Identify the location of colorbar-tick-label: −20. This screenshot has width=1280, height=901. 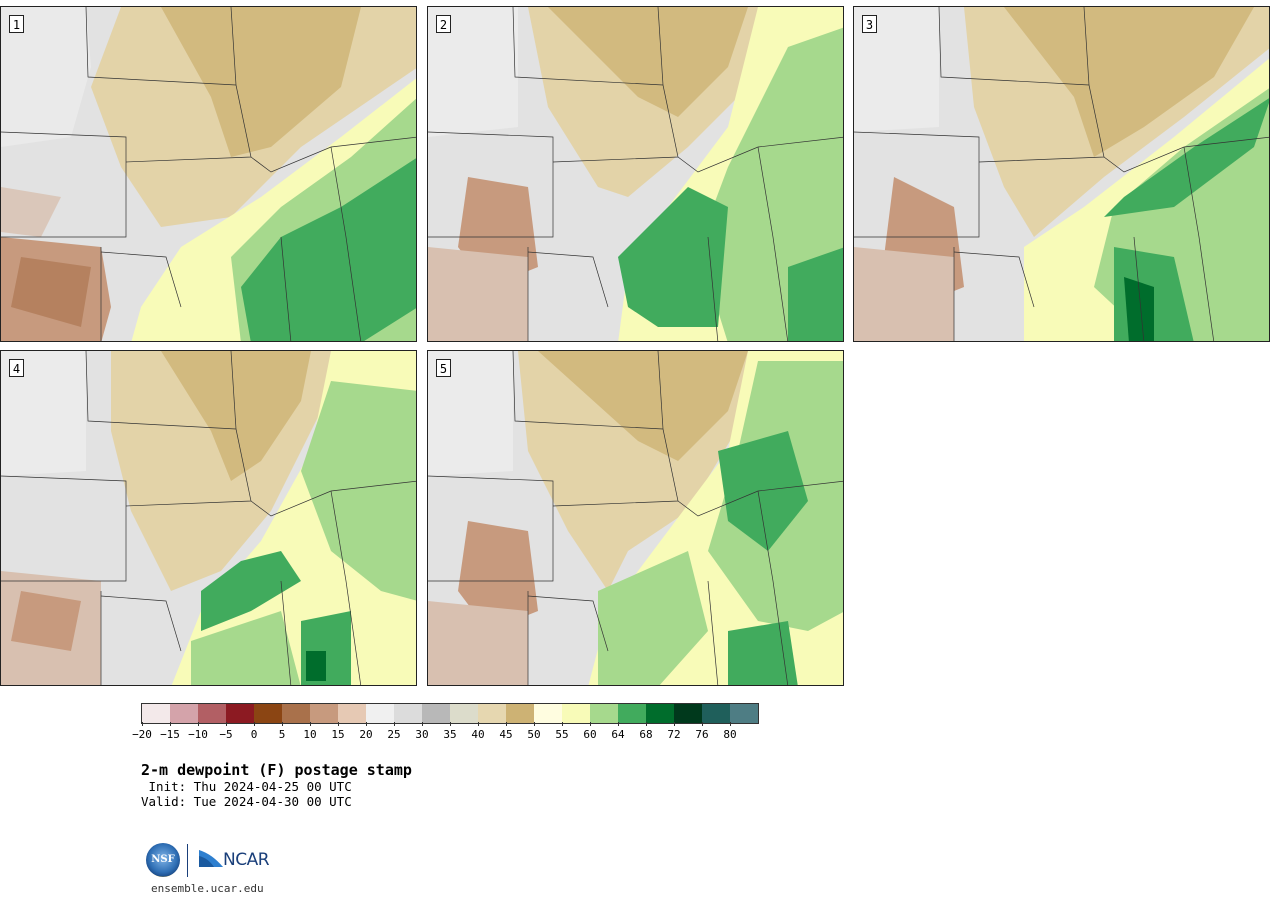
(142, 734).